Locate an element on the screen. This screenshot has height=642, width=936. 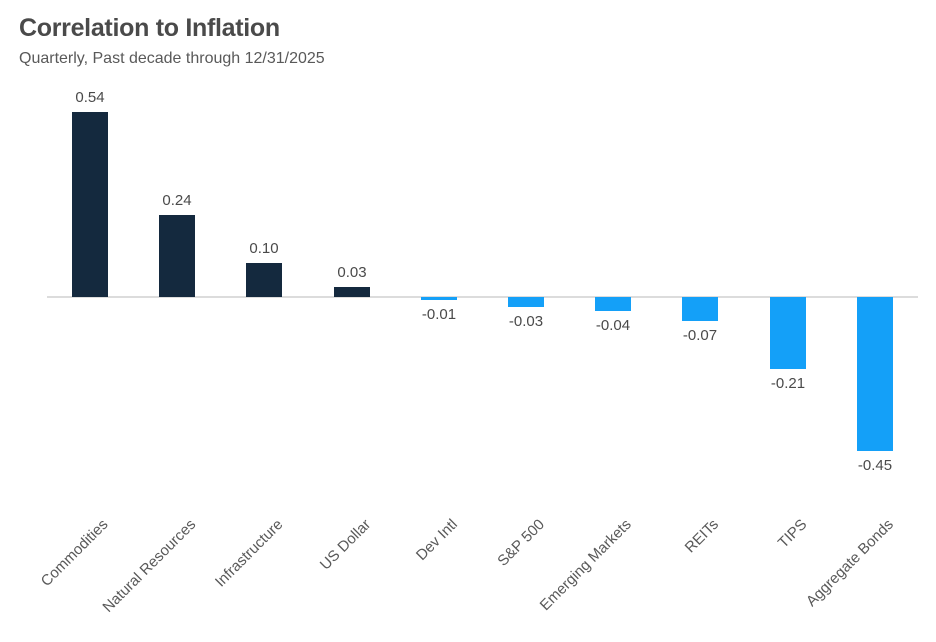
category-label-emerging-markets: Emerging Markets is located at coordinates (586, 565).